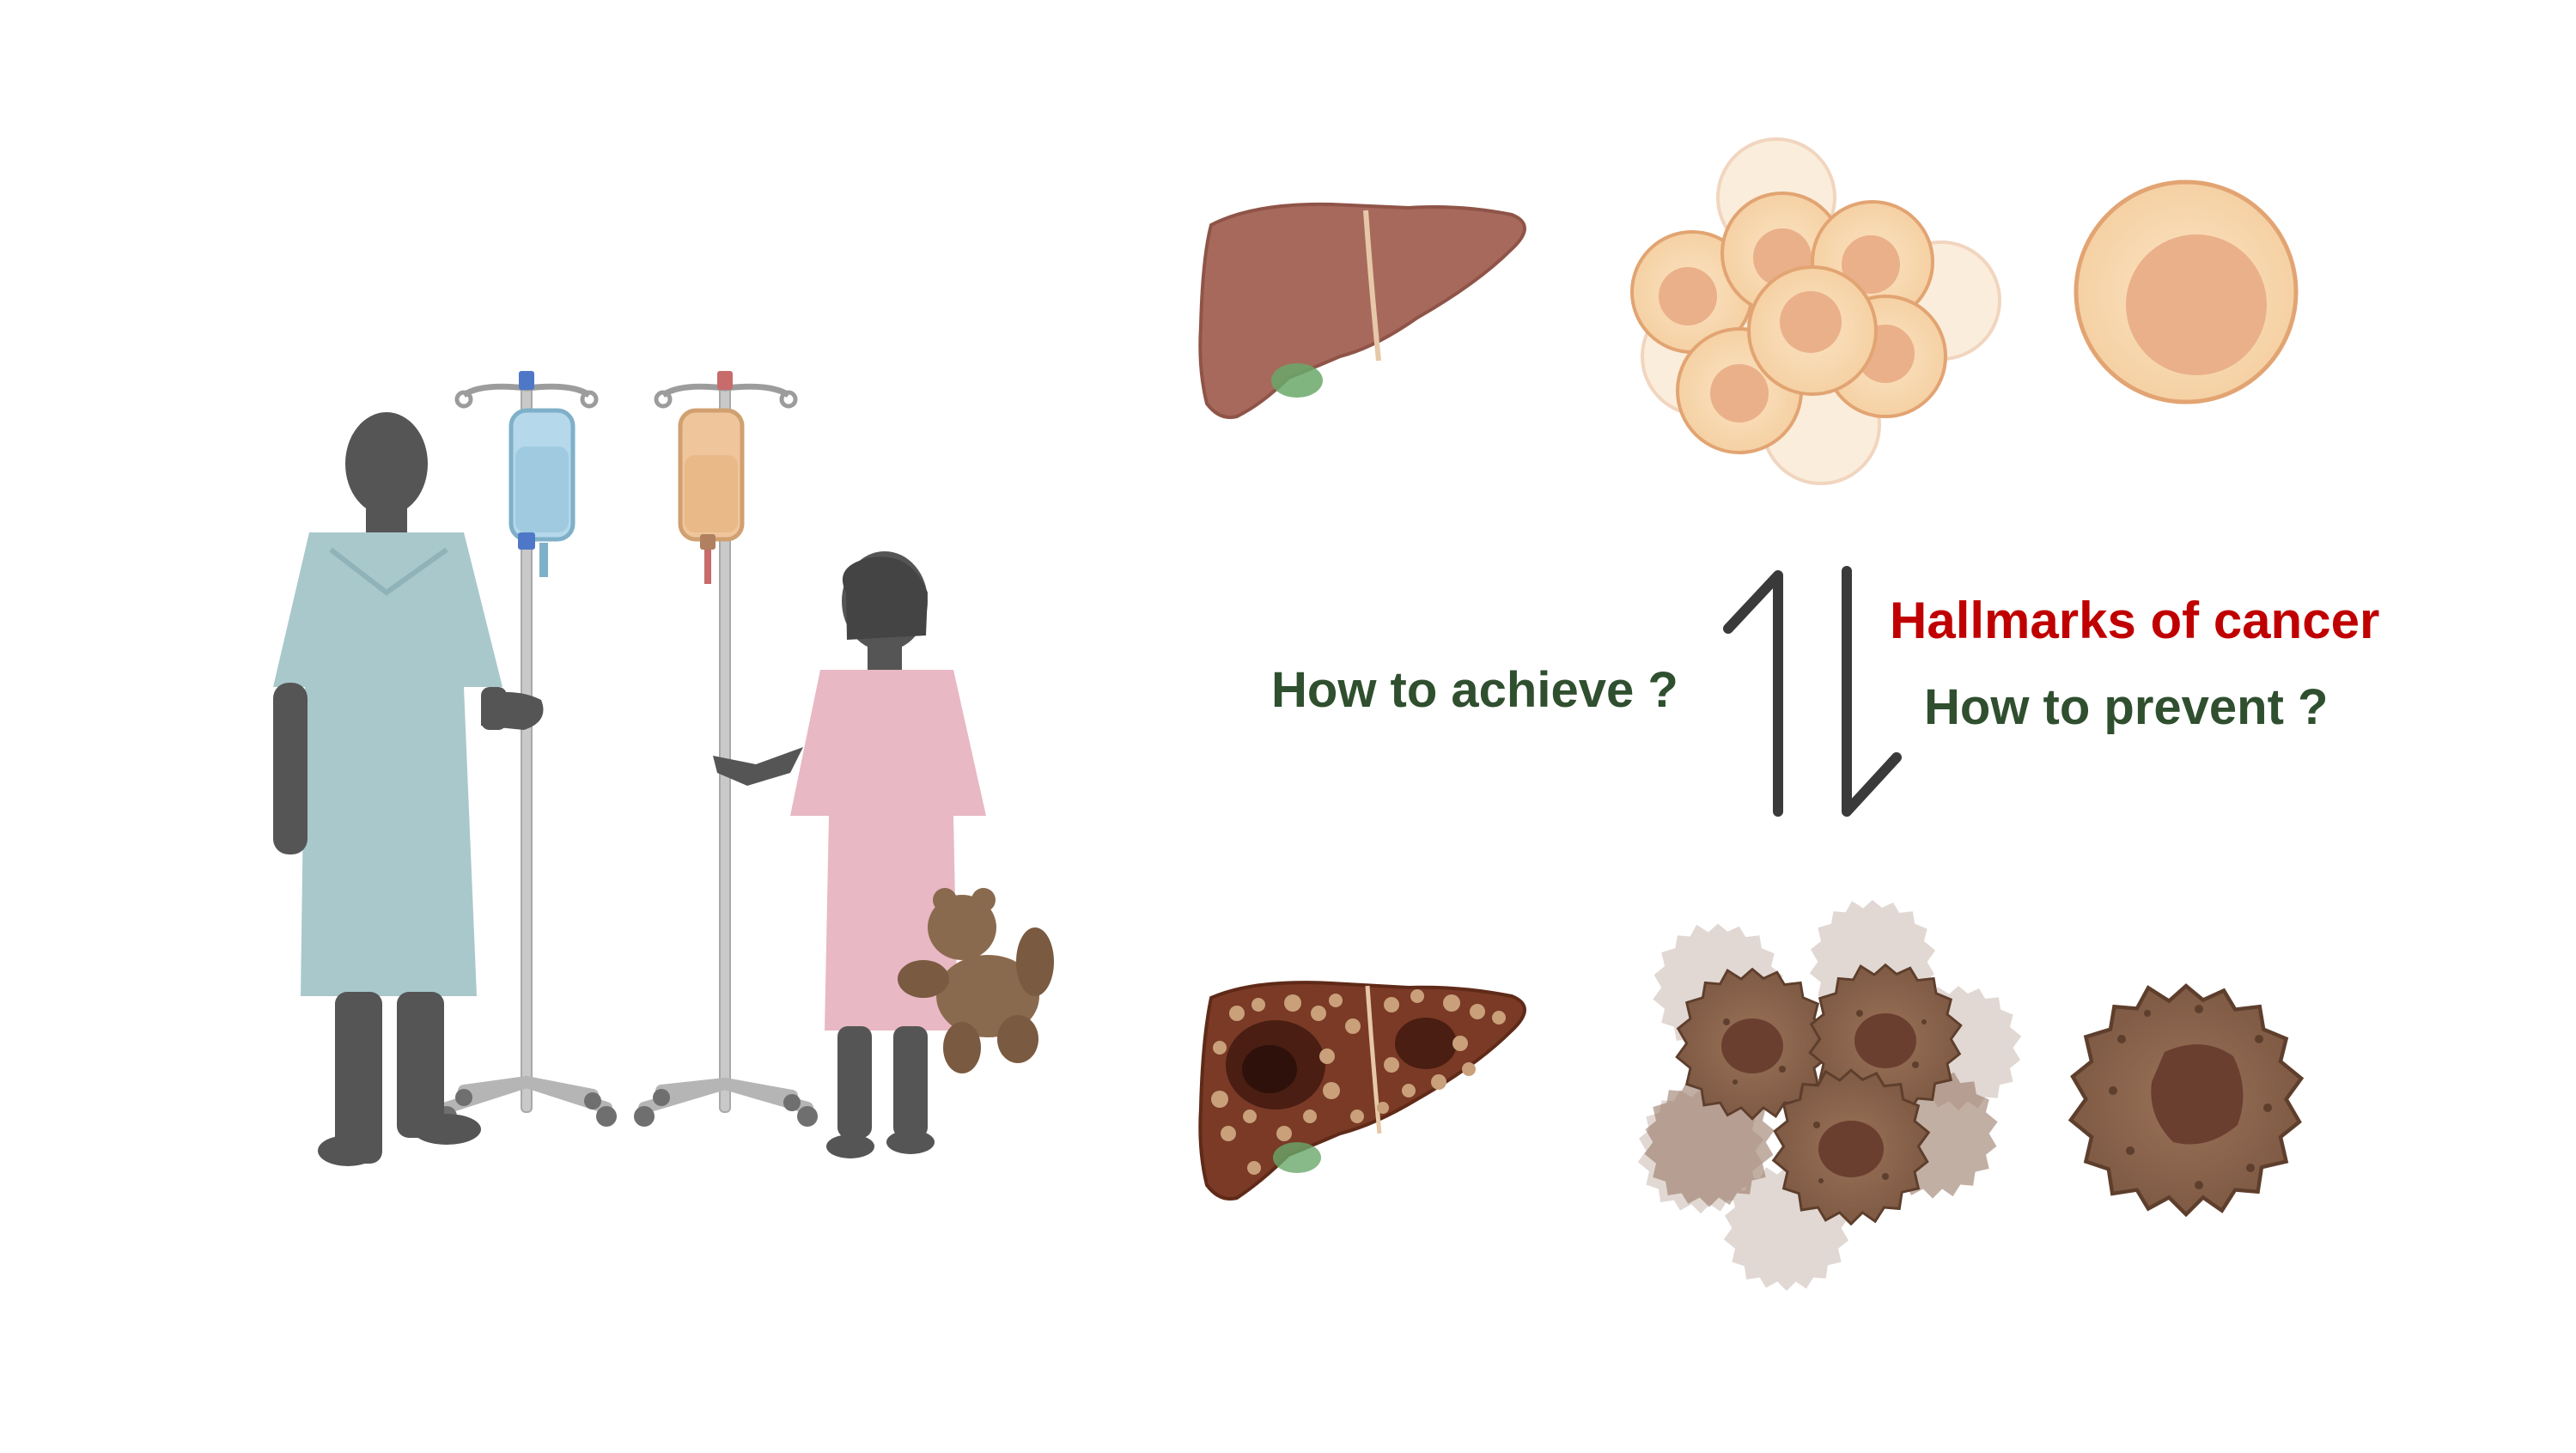 The image size is (2576, 1453). Describe the element at coordinates (2186, 291) in the screenshot. I see `healthy-cell-icon` at that location.